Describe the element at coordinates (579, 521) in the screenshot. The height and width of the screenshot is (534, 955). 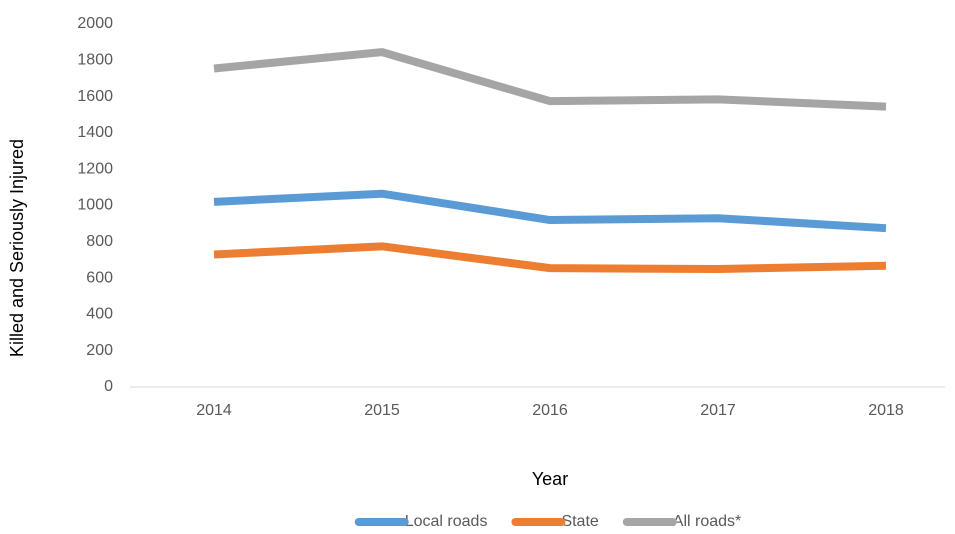
I see `legend-label: State` at that location.